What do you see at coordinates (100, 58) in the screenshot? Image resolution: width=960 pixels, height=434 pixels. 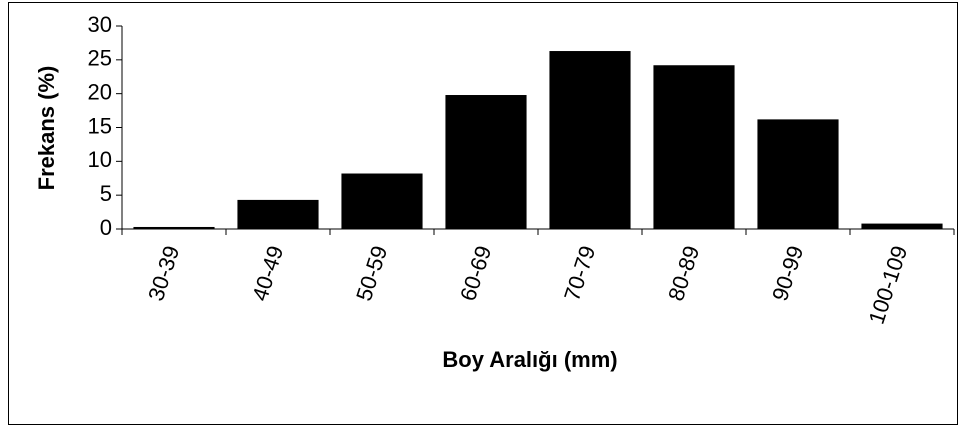 I see `y-tick-label: 25` at bounding box center [100, 58].